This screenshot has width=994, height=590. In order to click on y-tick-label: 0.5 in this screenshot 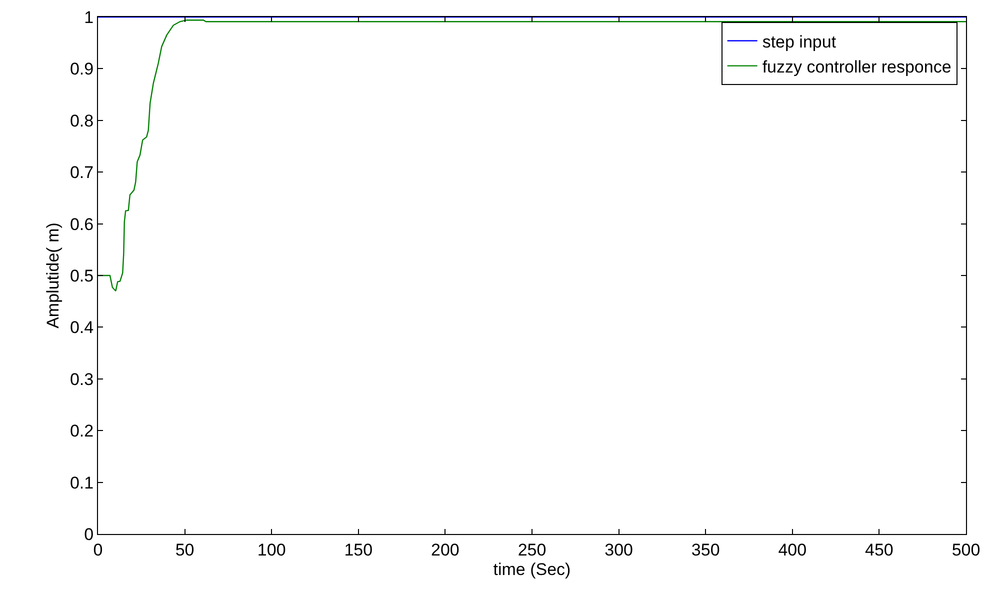, I will do `click(82, 276)`.